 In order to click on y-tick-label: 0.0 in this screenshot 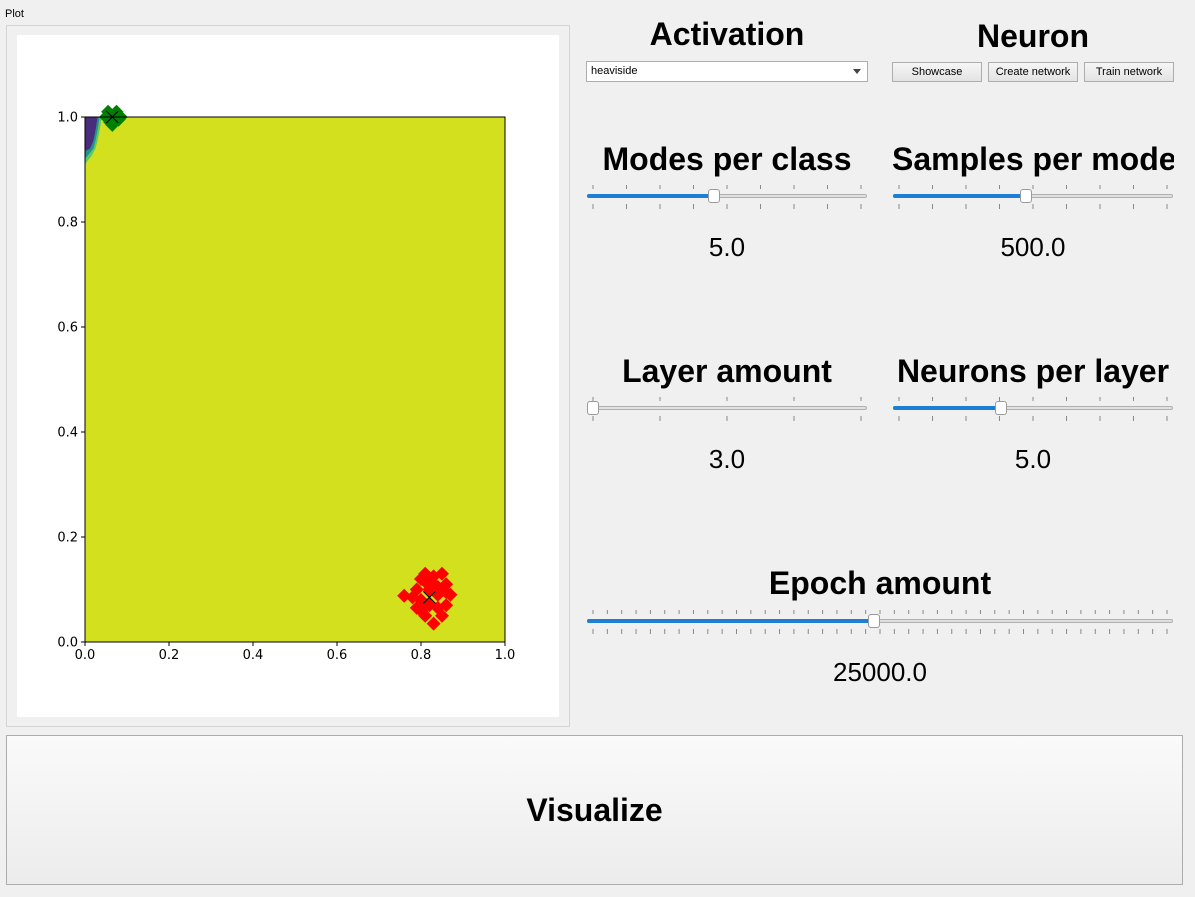, I will do `click(67, 643)`.